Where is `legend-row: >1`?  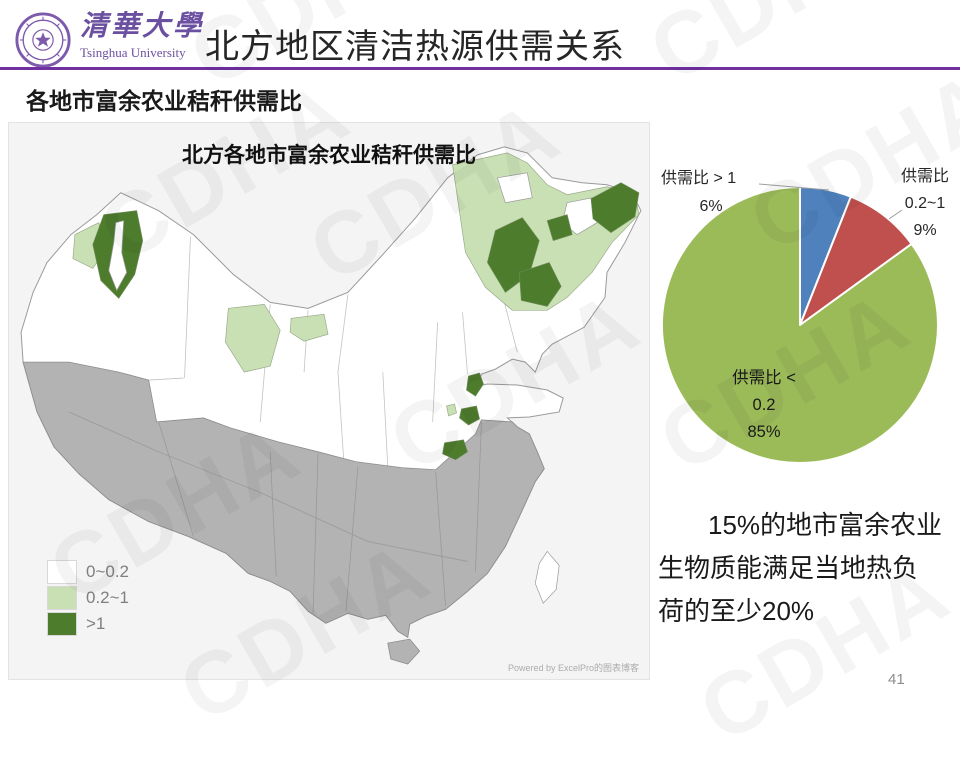 legend-row: >1 is located at coordinates (88, 624).